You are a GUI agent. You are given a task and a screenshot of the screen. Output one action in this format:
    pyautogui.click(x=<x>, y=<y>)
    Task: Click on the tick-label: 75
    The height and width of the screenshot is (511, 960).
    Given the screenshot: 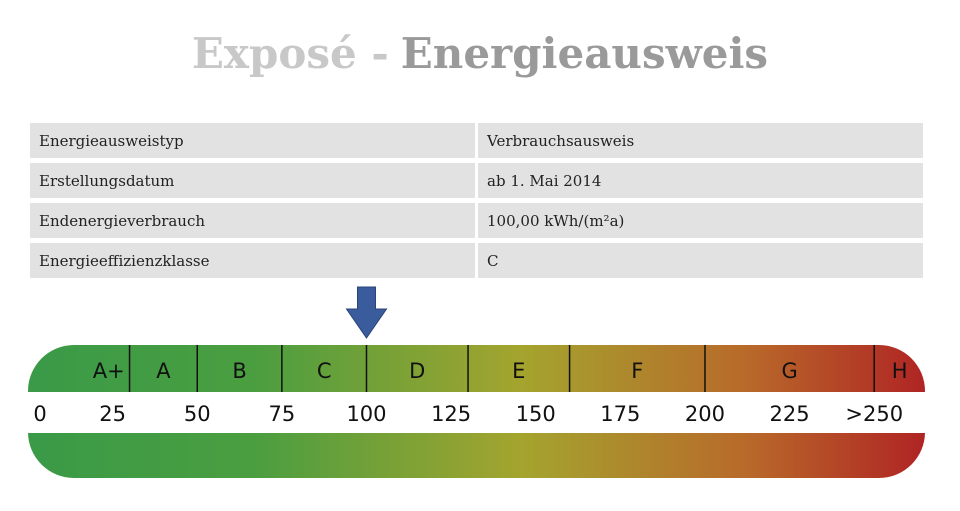 What is the action you would take?
    pyautogui.click(x=282, y=414)
    